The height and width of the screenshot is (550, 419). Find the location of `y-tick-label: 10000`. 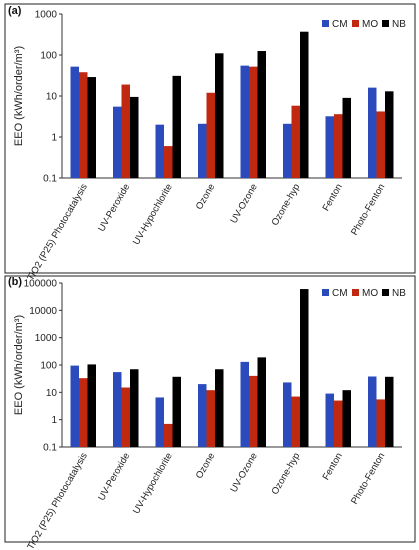

y-tick-label: 10000 is located at coordinates (43, 311).